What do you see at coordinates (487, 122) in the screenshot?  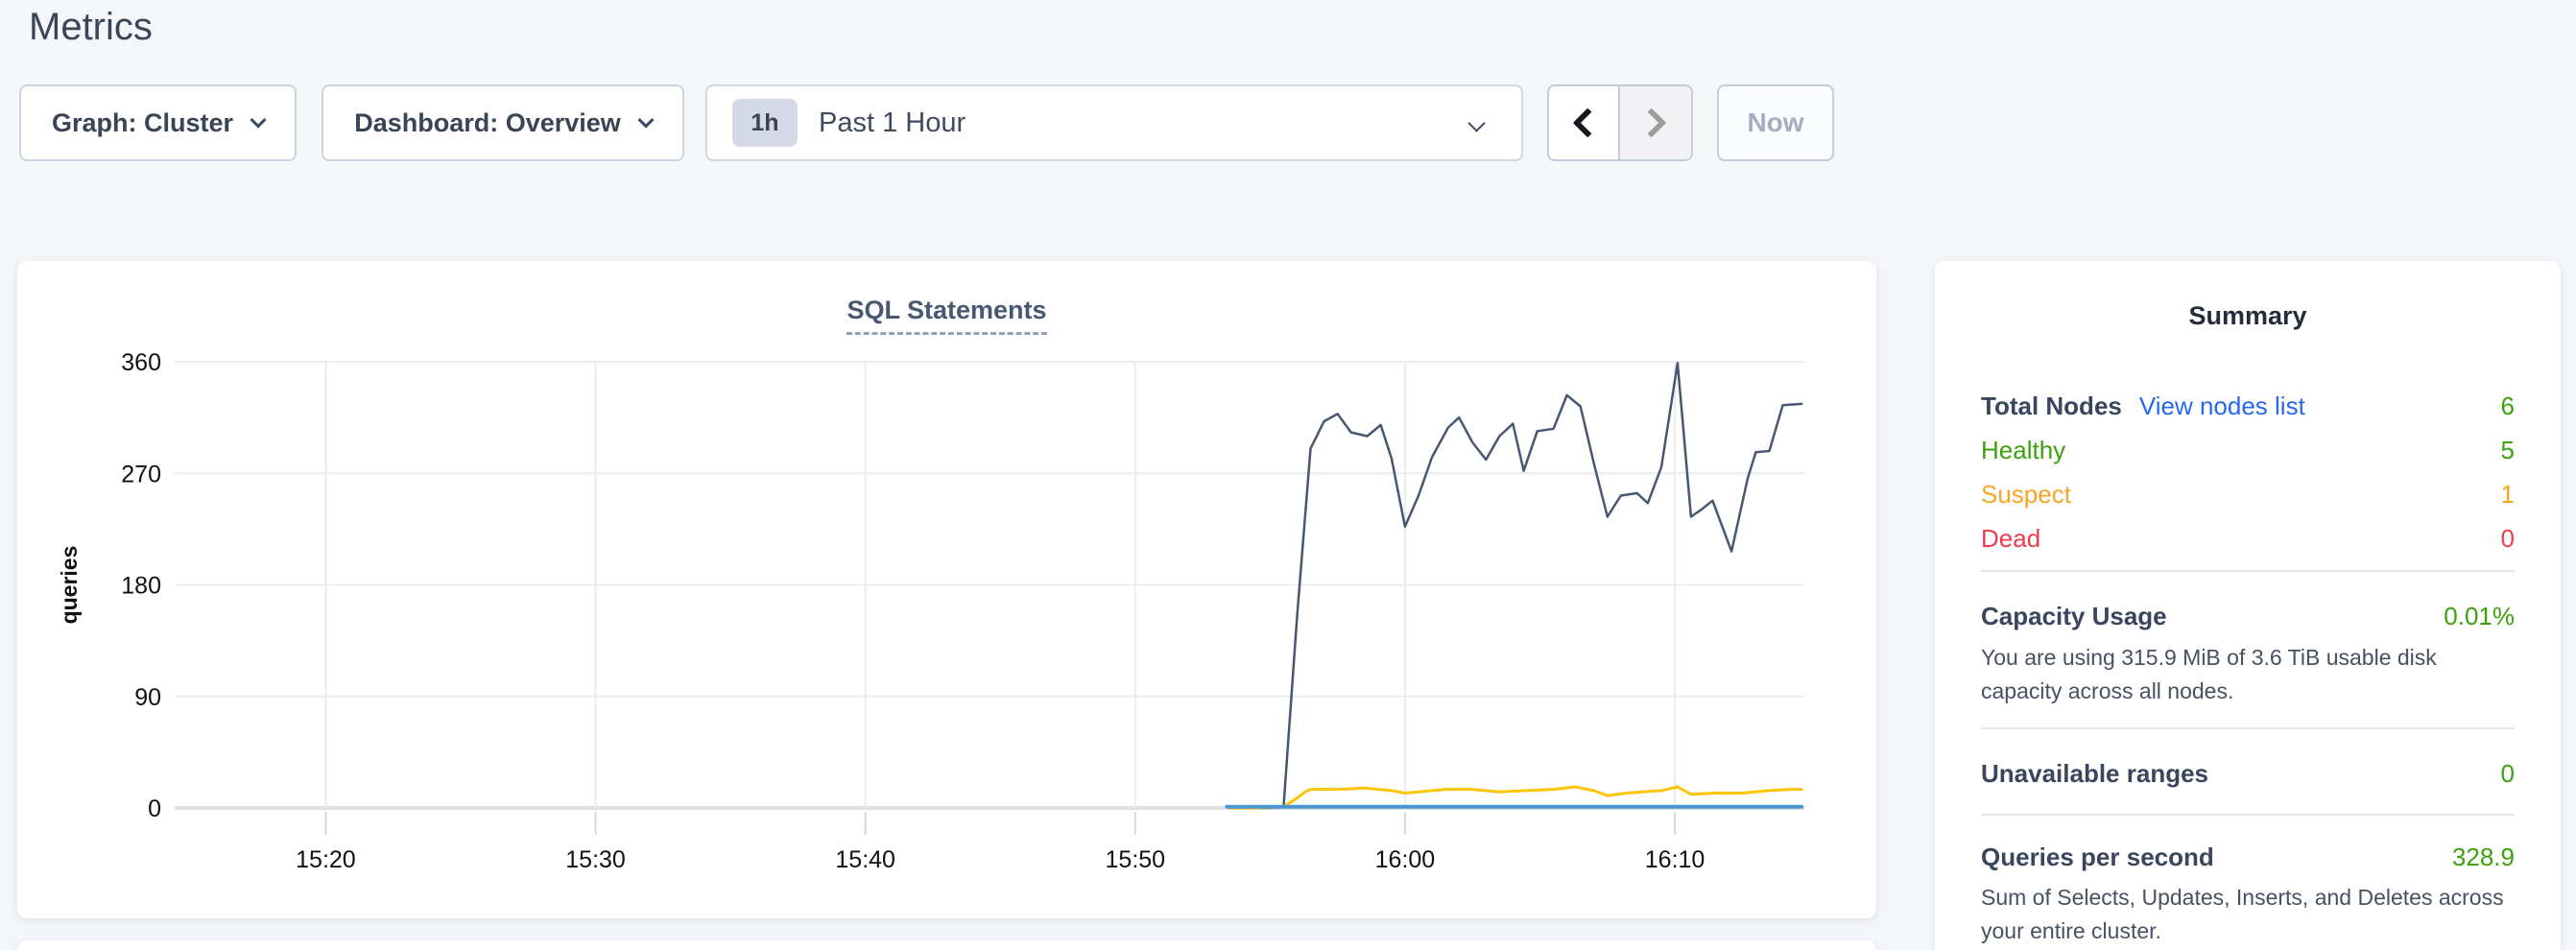 I see `dashboard-dropdown-label: Dashboard: Overview` at bounding box center [487, 122].